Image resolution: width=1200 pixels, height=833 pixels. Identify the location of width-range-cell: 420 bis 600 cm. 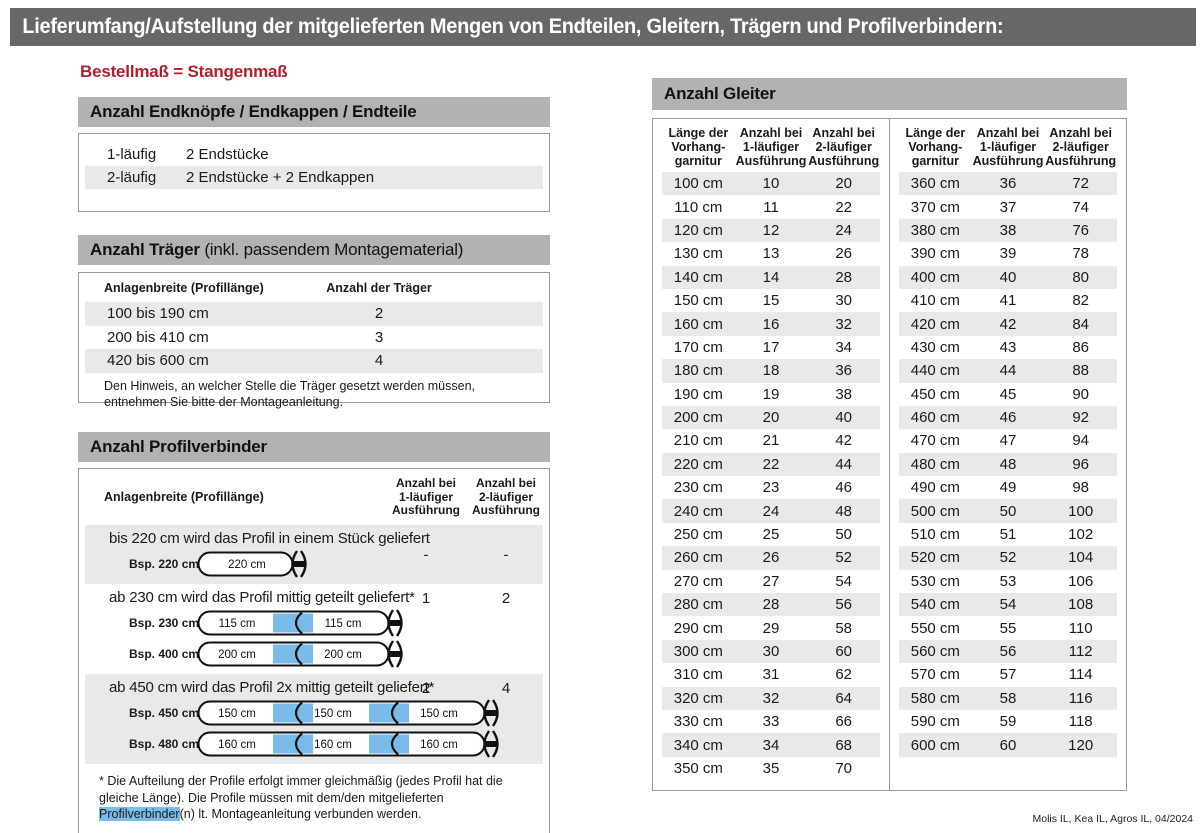
(158, 360).